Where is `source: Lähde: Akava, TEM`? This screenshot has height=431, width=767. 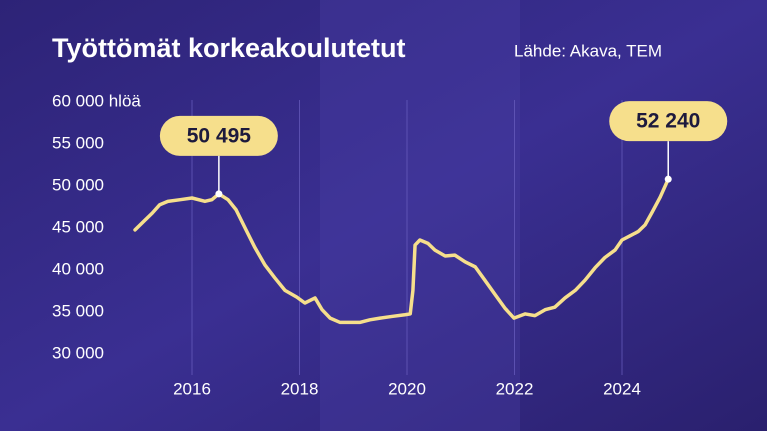
source: Lähde: Akava, TEM is located at coordinates (588, 50).